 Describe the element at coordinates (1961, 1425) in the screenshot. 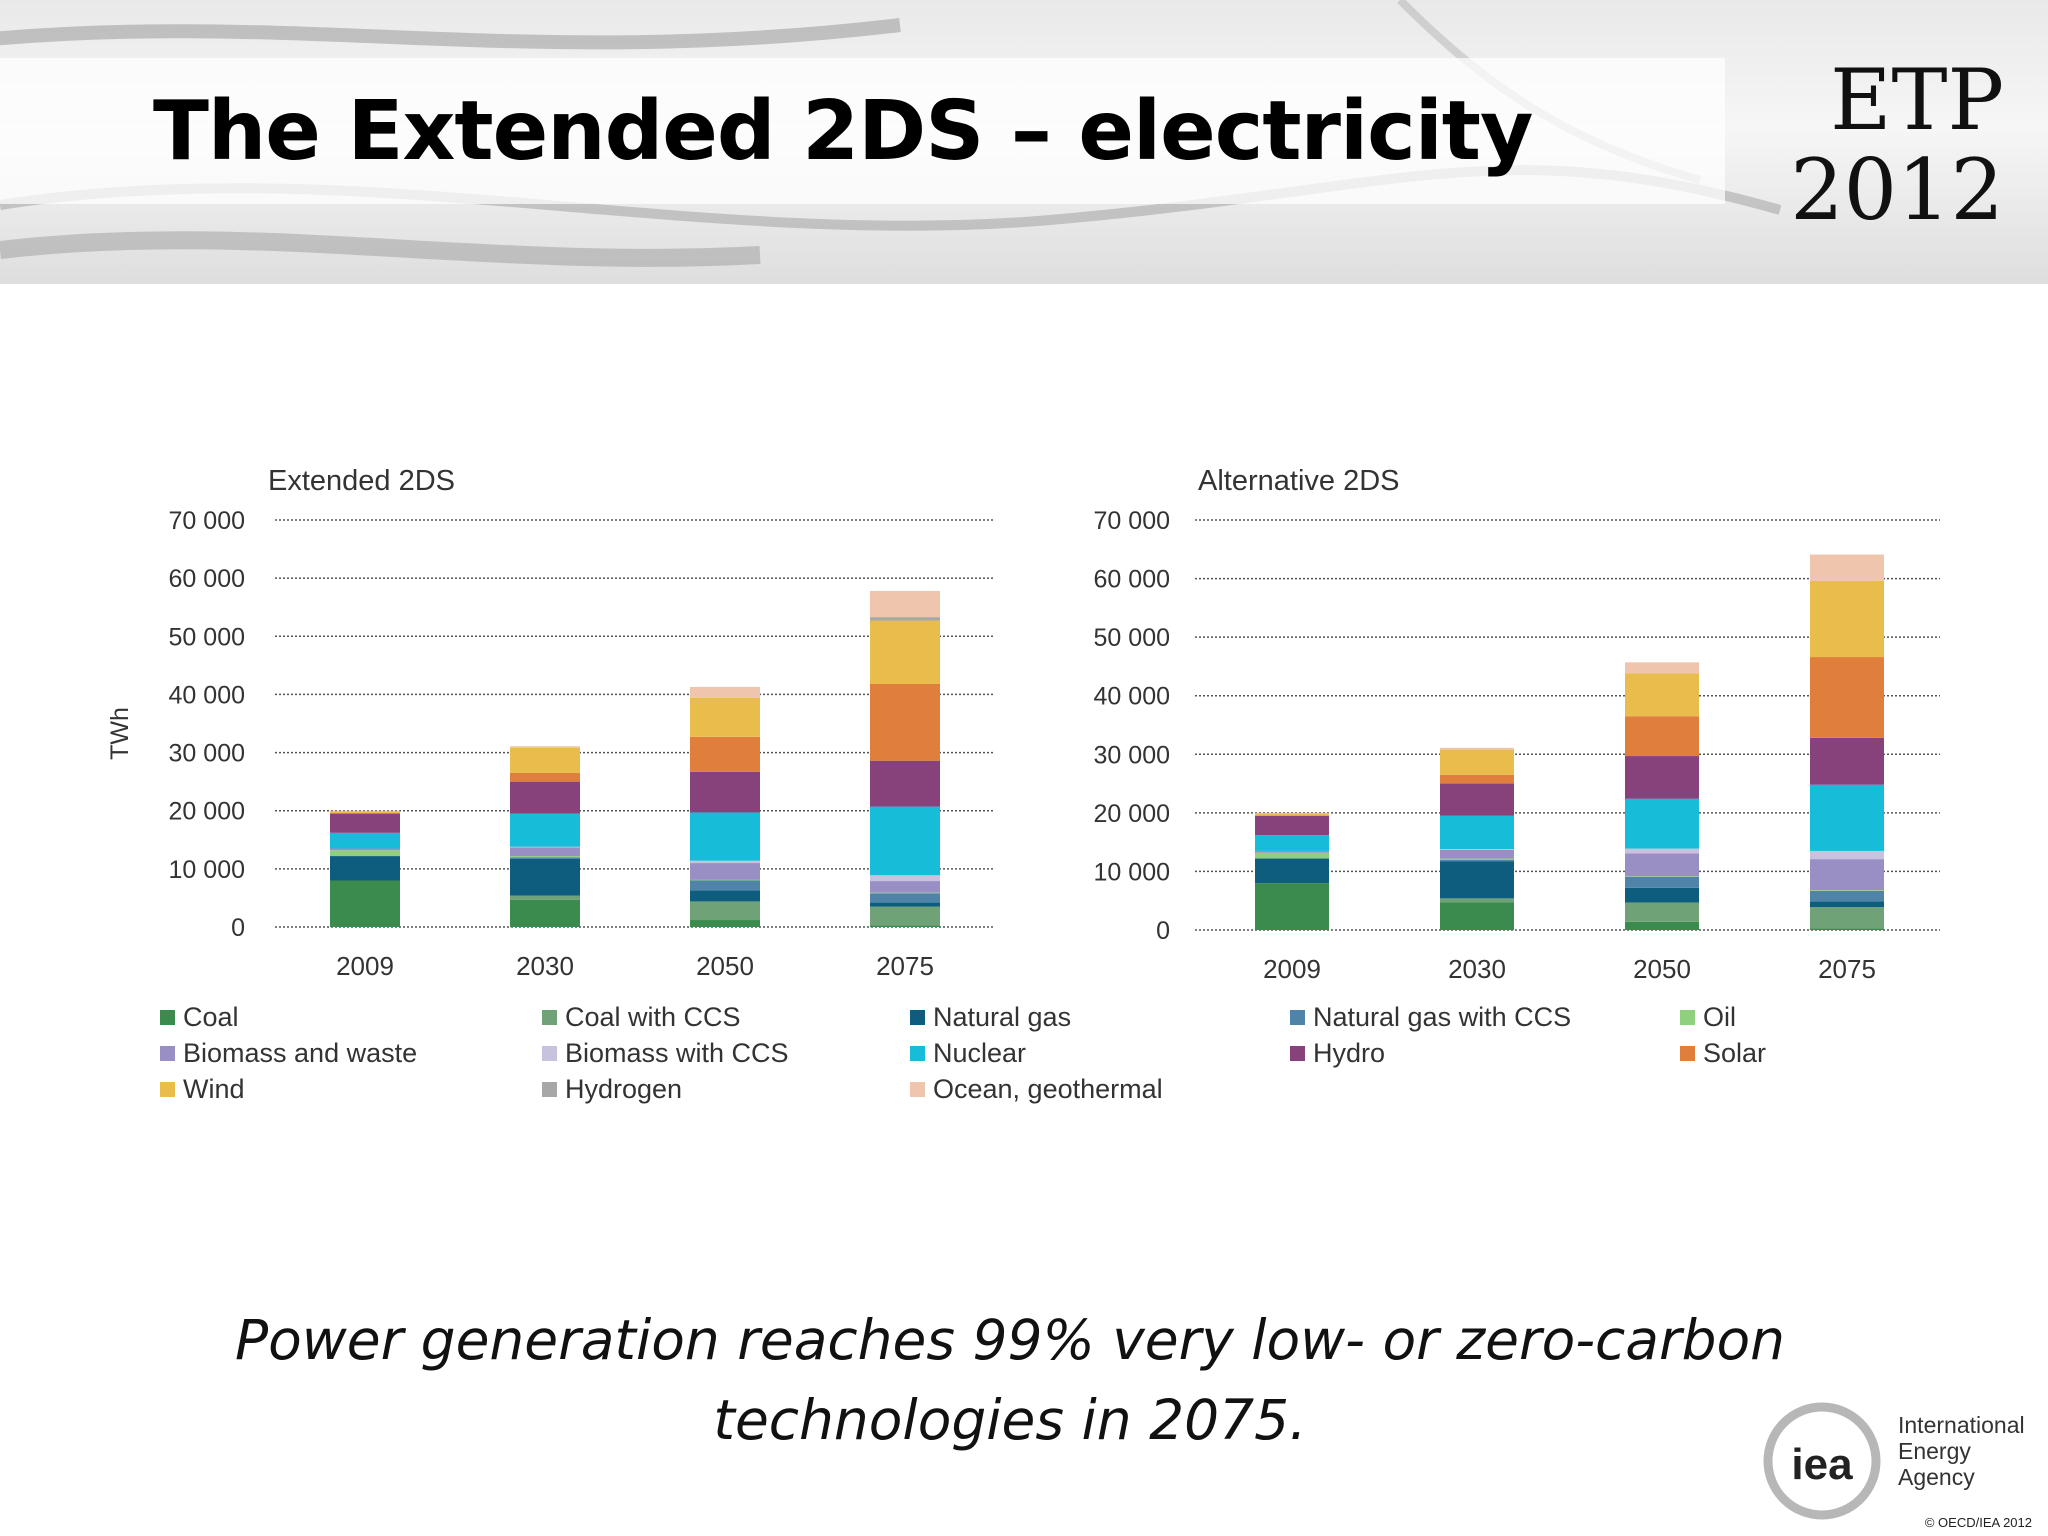

I see `iea-name-line1: International` at that location.